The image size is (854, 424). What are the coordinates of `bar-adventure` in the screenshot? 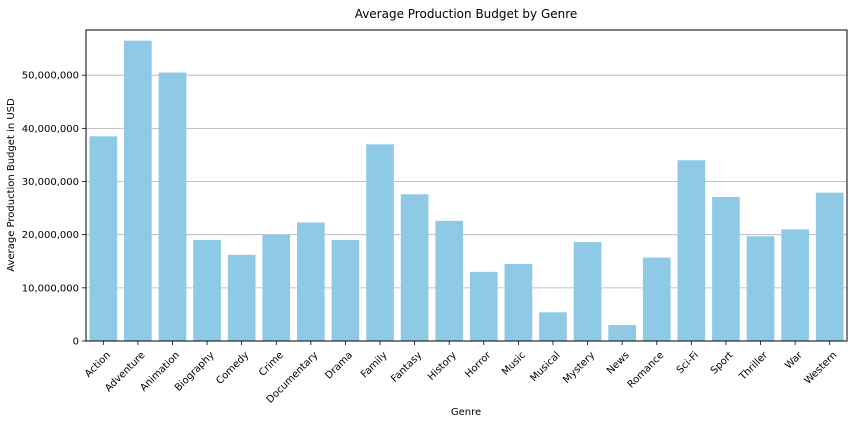 It's located at (138, 190).